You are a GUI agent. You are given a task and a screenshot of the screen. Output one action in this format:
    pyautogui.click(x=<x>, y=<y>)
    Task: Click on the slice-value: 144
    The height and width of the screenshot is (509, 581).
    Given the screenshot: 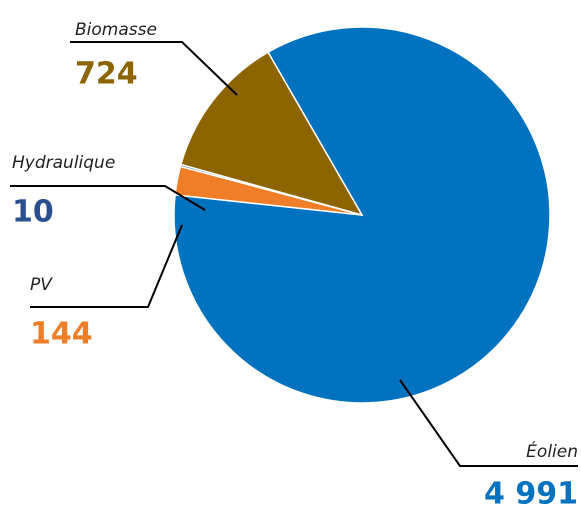 What is the action you would take?
    pyautogui.click(x=61, y=334)
    